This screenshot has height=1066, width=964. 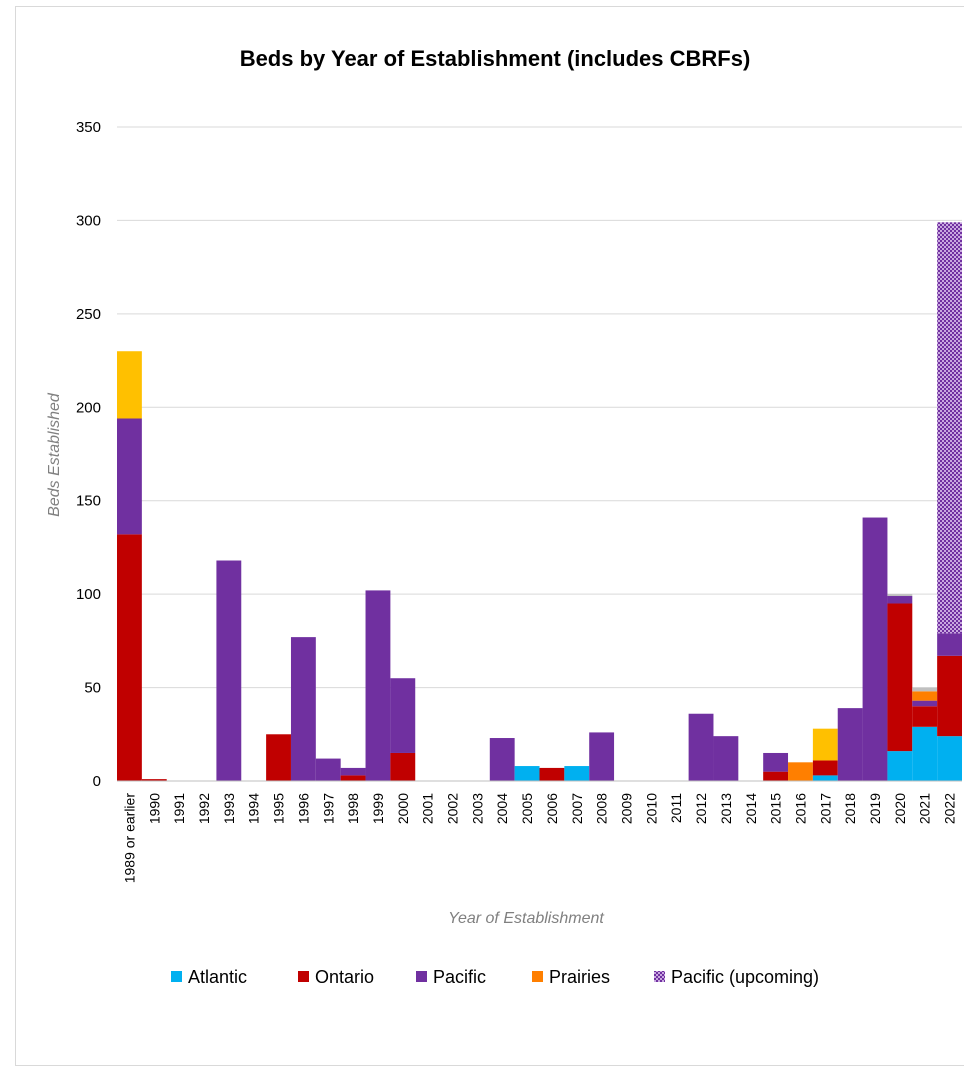 What do you see at coordinates (328, 808) in the screenshot?
I see `x-tick-label: 1997` at bounding box center [328, 808].